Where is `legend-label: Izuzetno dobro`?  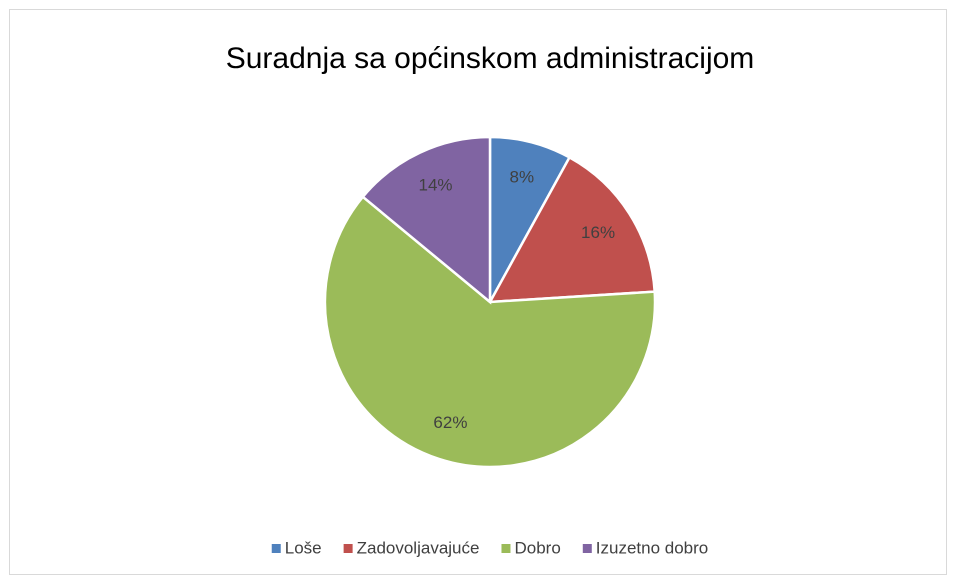
legend-label: Izuzetno dobro is located at coordinates (652, 547).